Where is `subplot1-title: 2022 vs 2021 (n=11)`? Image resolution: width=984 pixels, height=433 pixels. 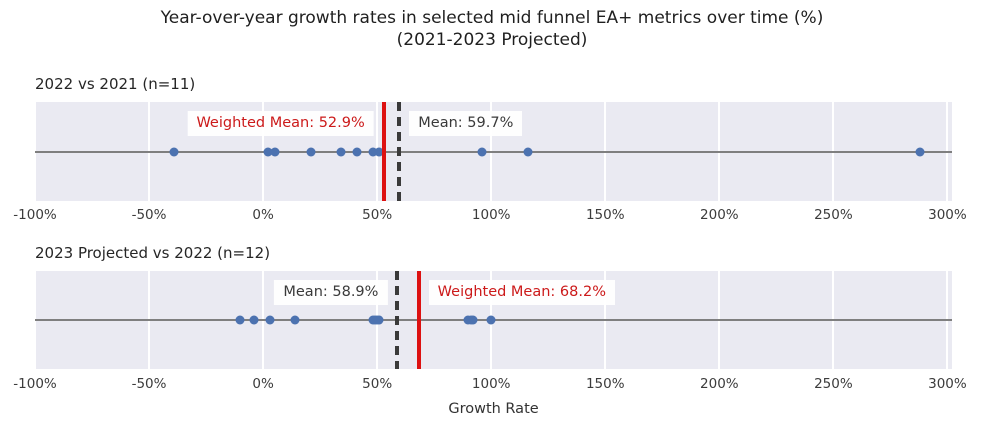 subplot1-title: 2022 vs 2021 (n=11) is located at coordinates (115, 84).